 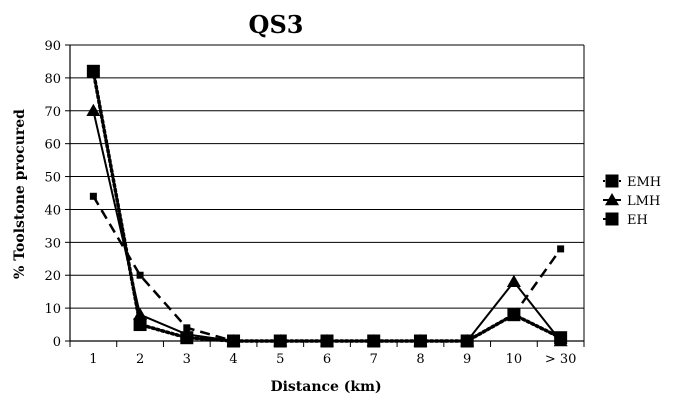 What do you see at coordinates (57, 342) in the screenshot?
I see `y-tick-label: 0` at bounding box center [57, 342].